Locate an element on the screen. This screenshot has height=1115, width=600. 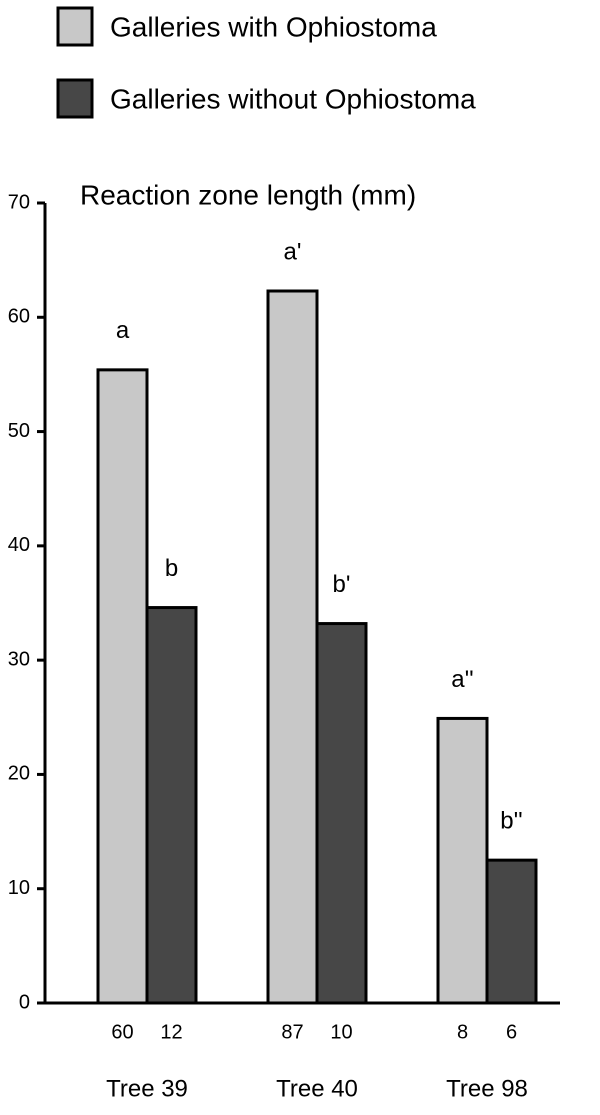
significance-letter: a is located at coordinates (123, 330).